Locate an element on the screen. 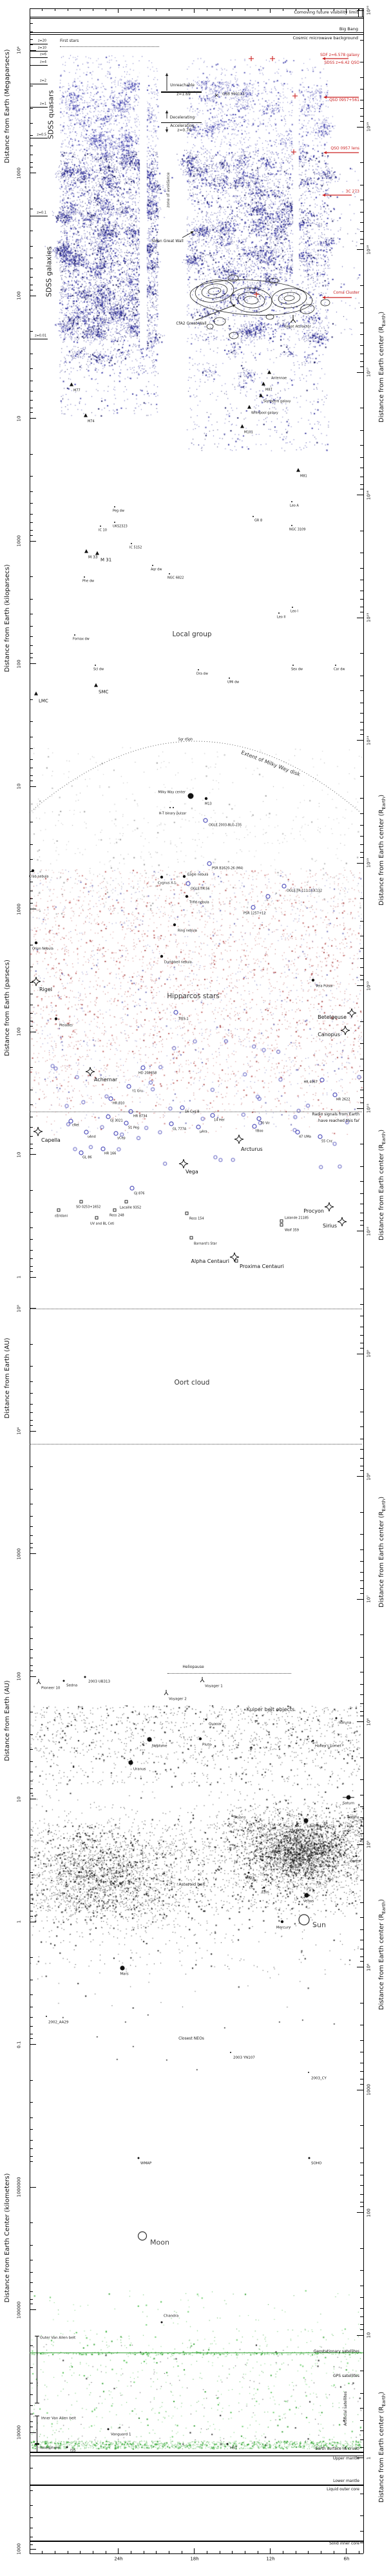 This screenshot has width=391, height=2576. object-label: Leo II is located at coordinates (281, 618).